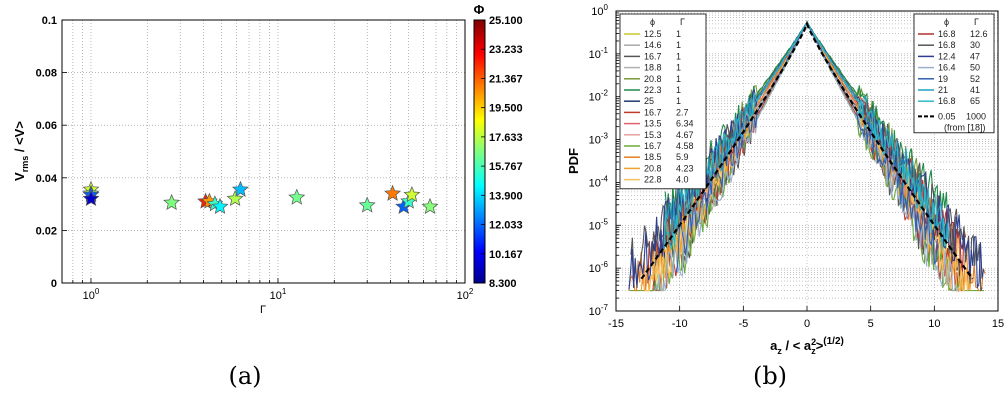 The width and height of the screenshot is (1007, 396). I want to click on y-tick-label: 10⁻¹, so click(599, 53).